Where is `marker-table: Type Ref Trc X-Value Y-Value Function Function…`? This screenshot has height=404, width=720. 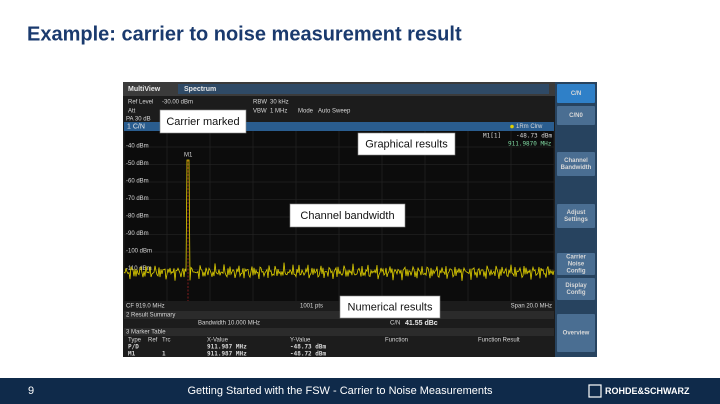
marker-table: Type Ref Trc X-Value Y-Value Function Function… is located at coordinates (324, 348).